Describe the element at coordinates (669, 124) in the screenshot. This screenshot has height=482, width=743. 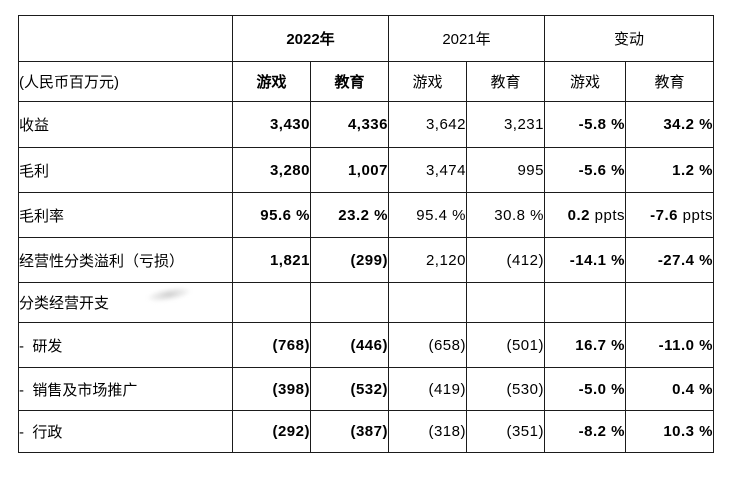
I see `cell: 34.2 %` at that location.